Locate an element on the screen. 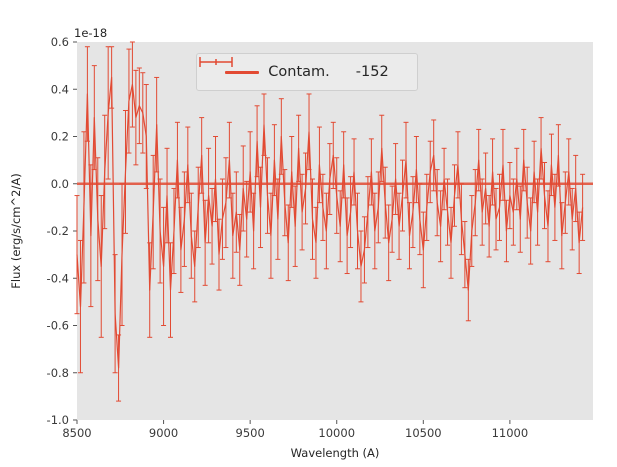 Image resolution: width=617 pixels, height=467 pixels. y-tick-label: 0.2 is located at coordinates (60, 137).